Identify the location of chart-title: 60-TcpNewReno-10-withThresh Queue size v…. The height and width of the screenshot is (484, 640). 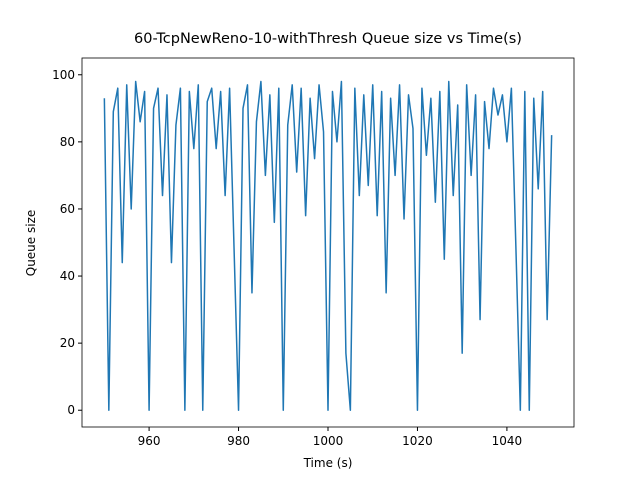
(328, 39).